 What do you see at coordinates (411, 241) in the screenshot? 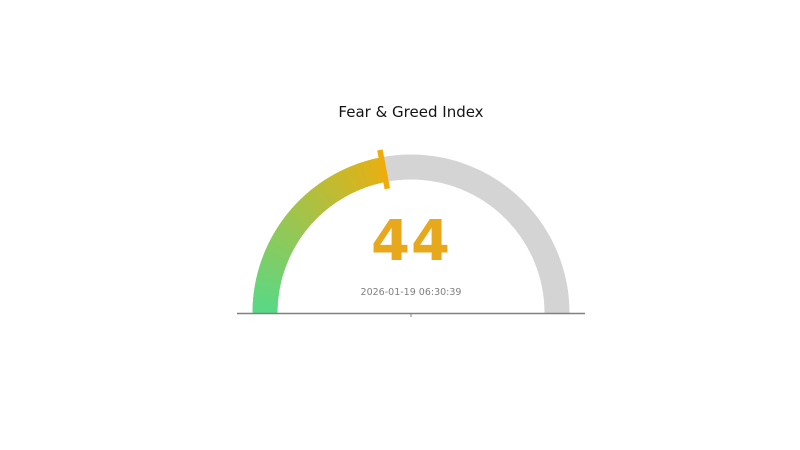
I see `gauge-value: 44` at bounding box center [411, 241].